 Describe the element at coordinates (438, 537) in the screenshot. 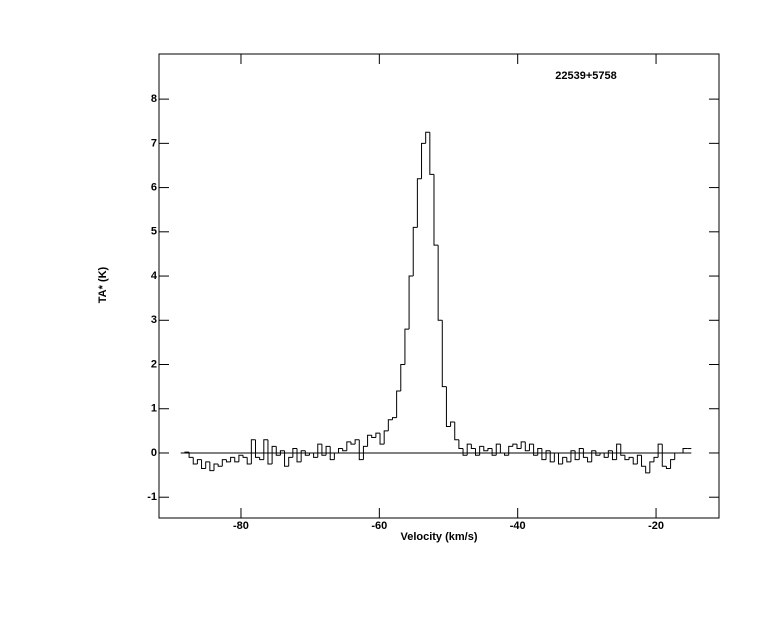

I see `x-axis-label: Velocity (km/s)` at that location.